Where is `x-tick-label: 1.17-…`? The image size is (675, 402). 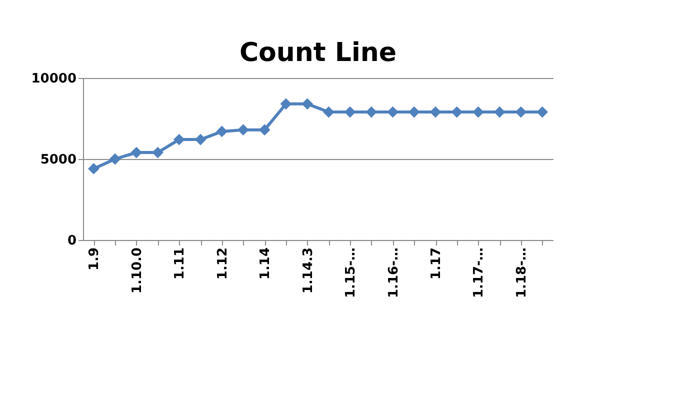 x-tick-label: 1.17-… is located at coordinates (479, 273).